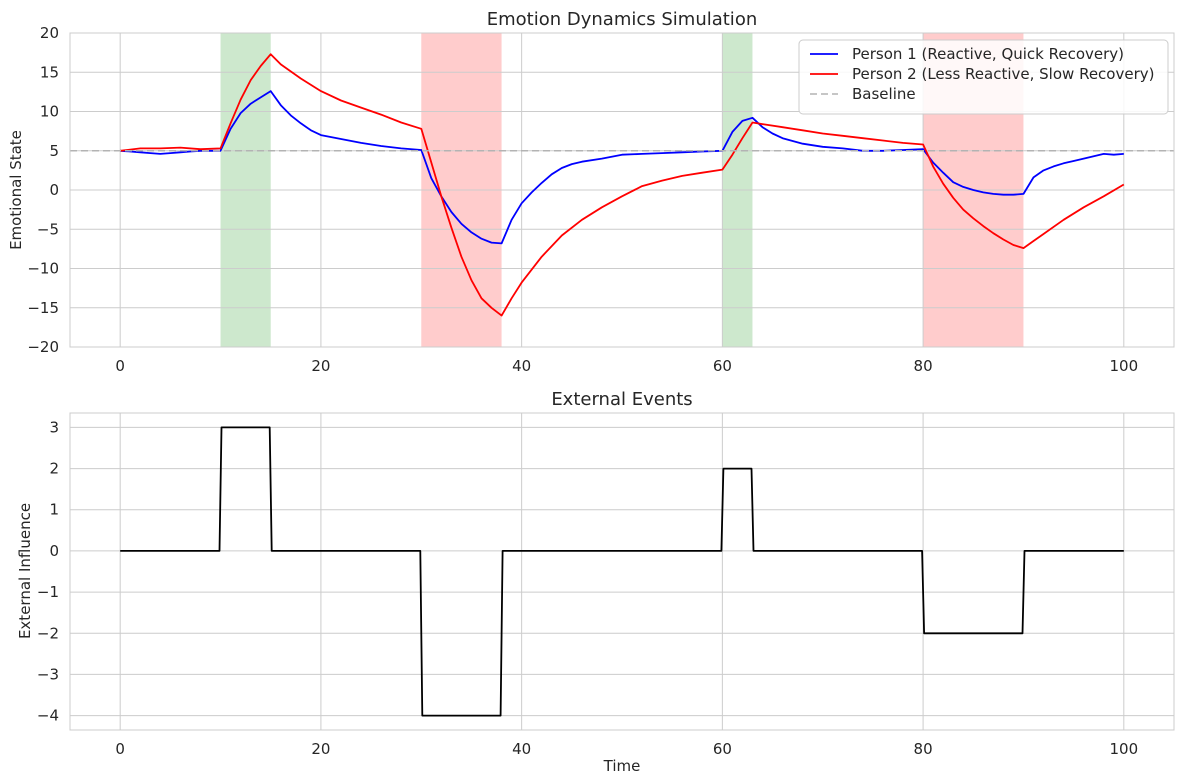 The width and height of the screenshot is (1184, 783). What do you see at coordinates (621, 399) in the screenshot?
I see `chart-title: External Events` at bounding box center [621, 399].